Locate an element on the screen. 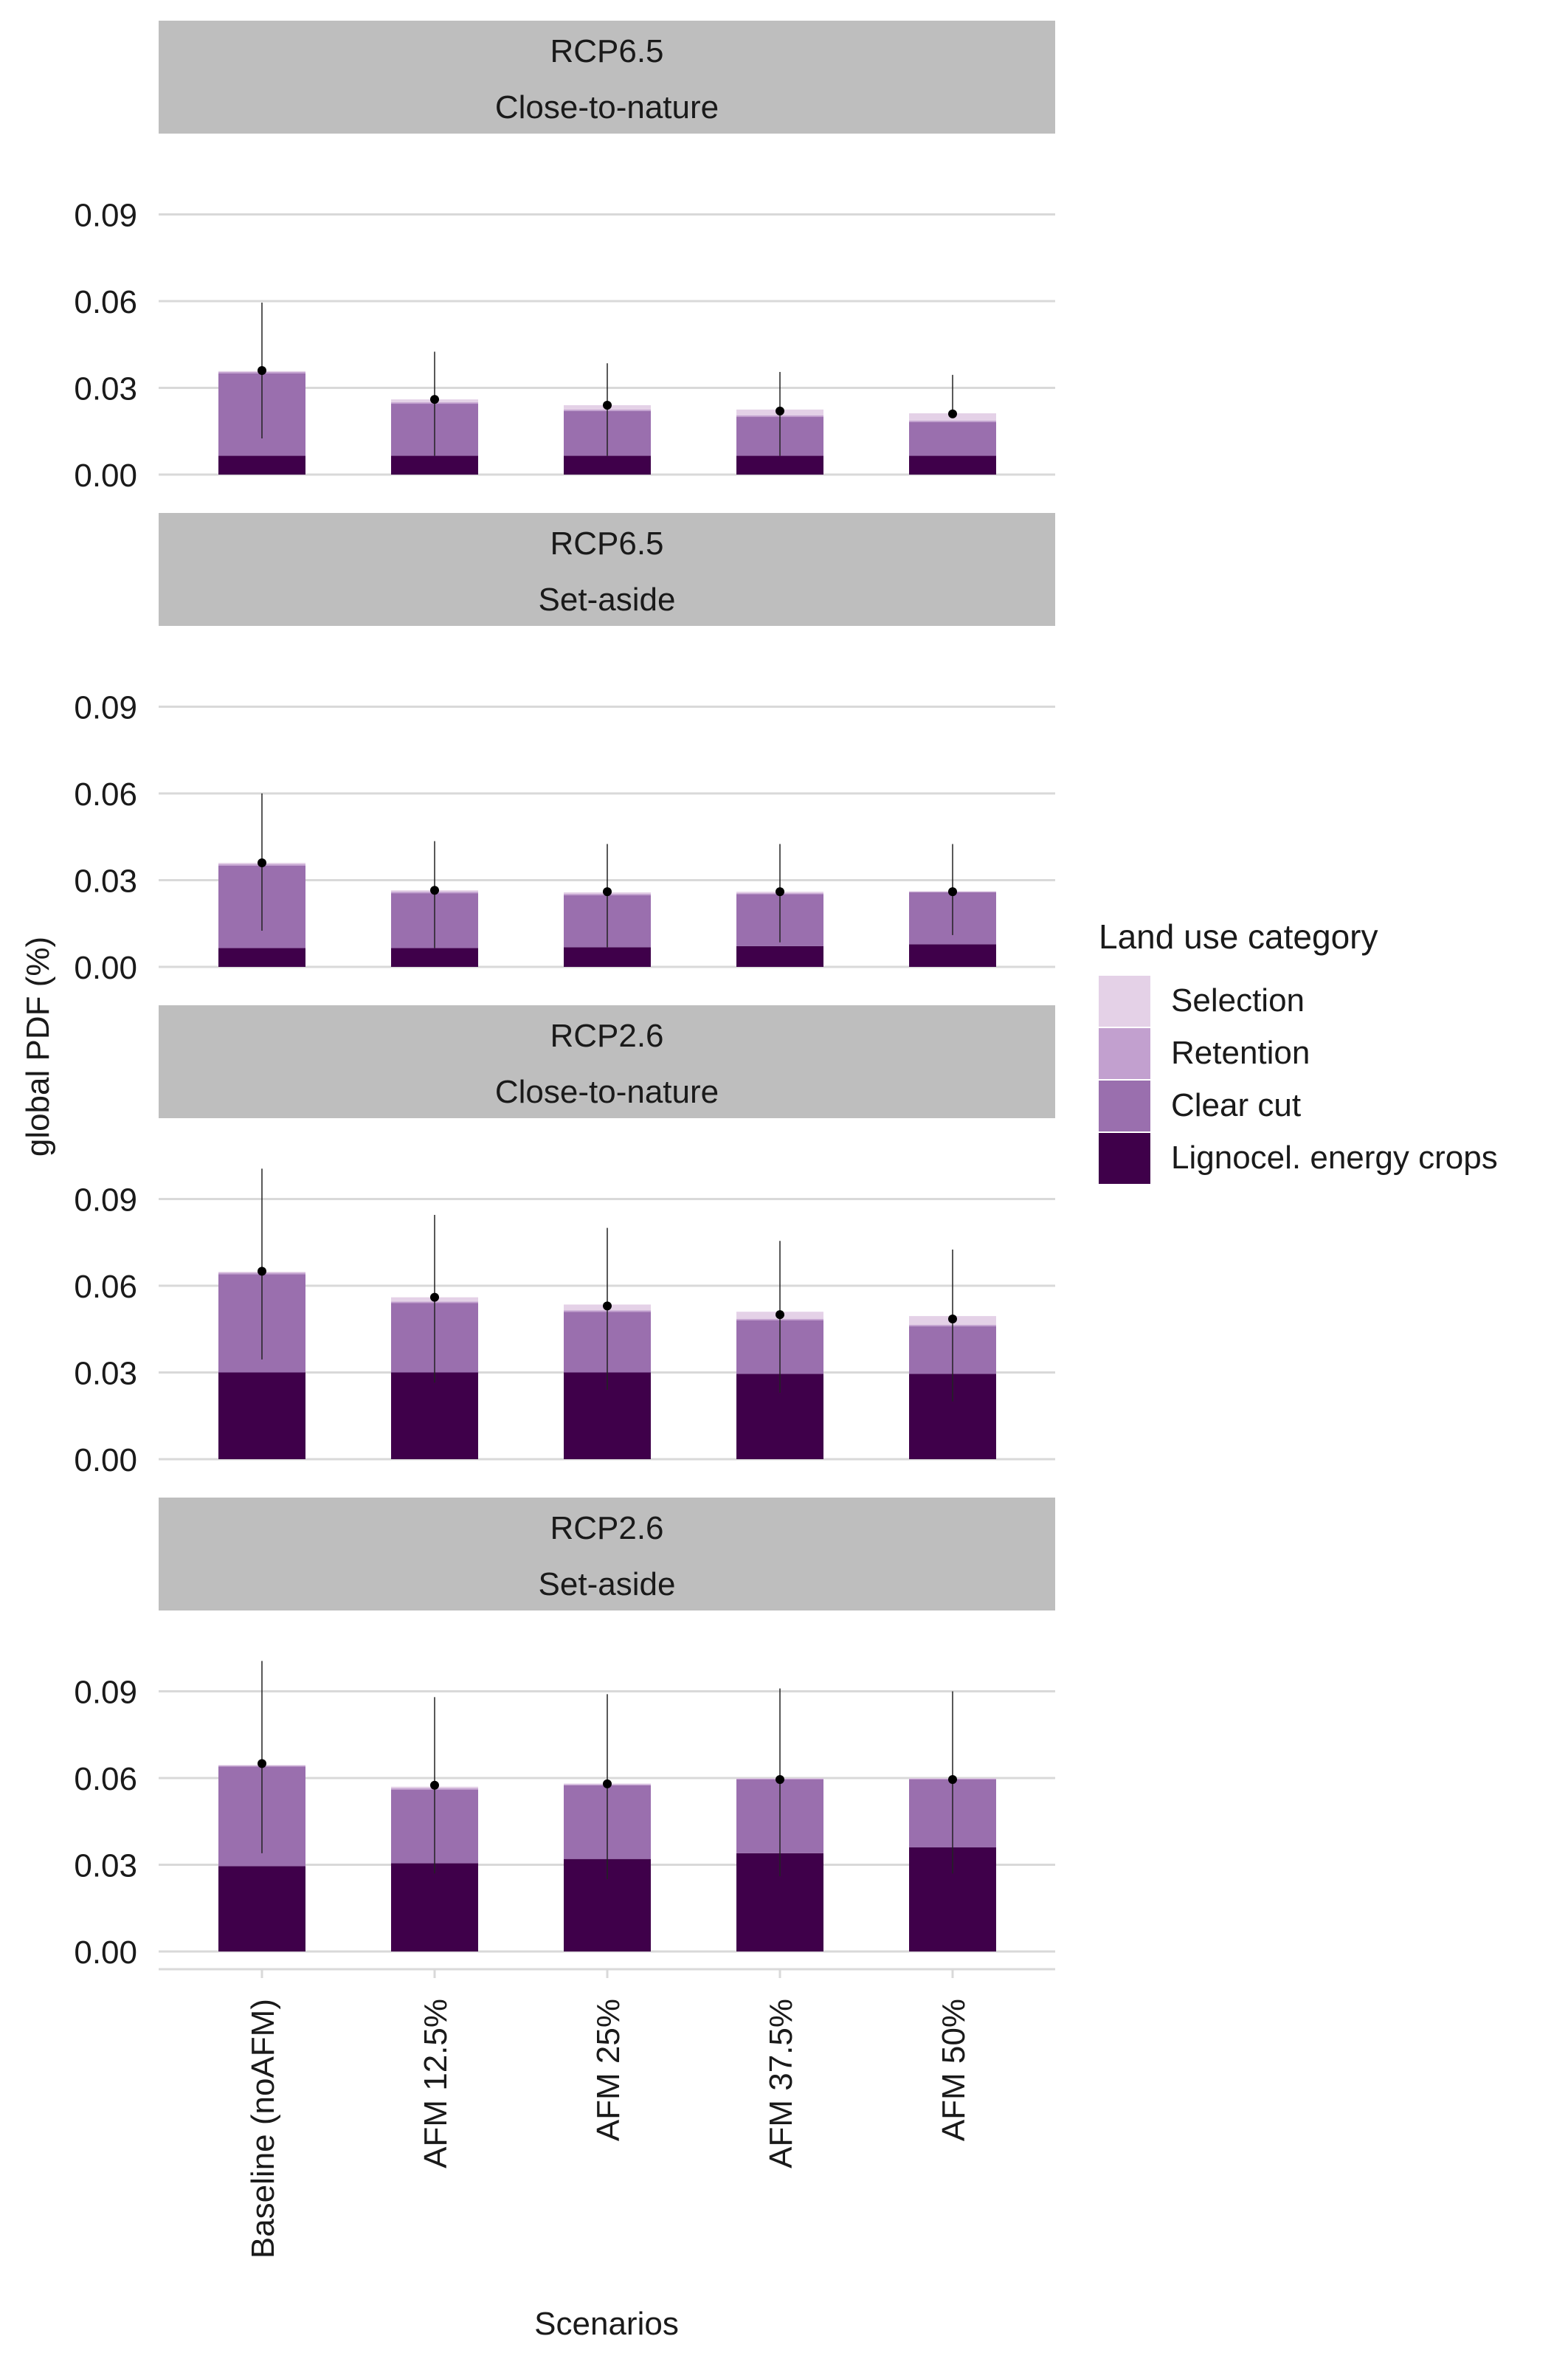 The width and height of the screenshot is (1568, 2353). legend-title: Land use category is located at coordinates (1238, 936).